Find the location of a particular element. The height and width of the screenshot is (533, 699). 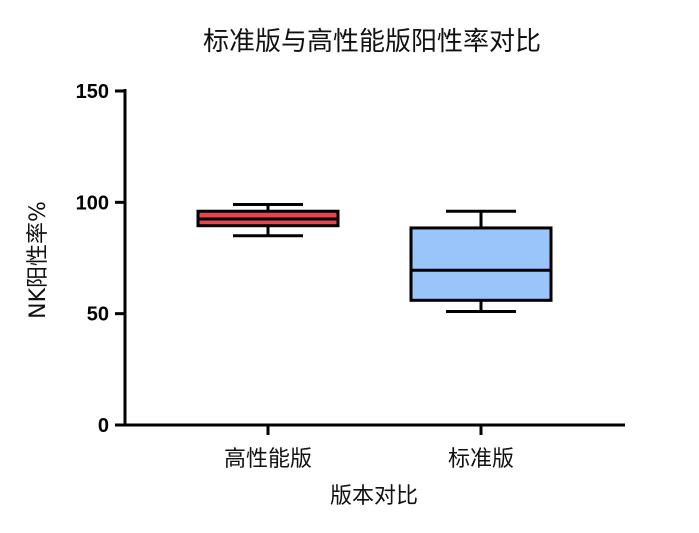

x-tick-label: 标准版 is located at coordinates (481, 459).